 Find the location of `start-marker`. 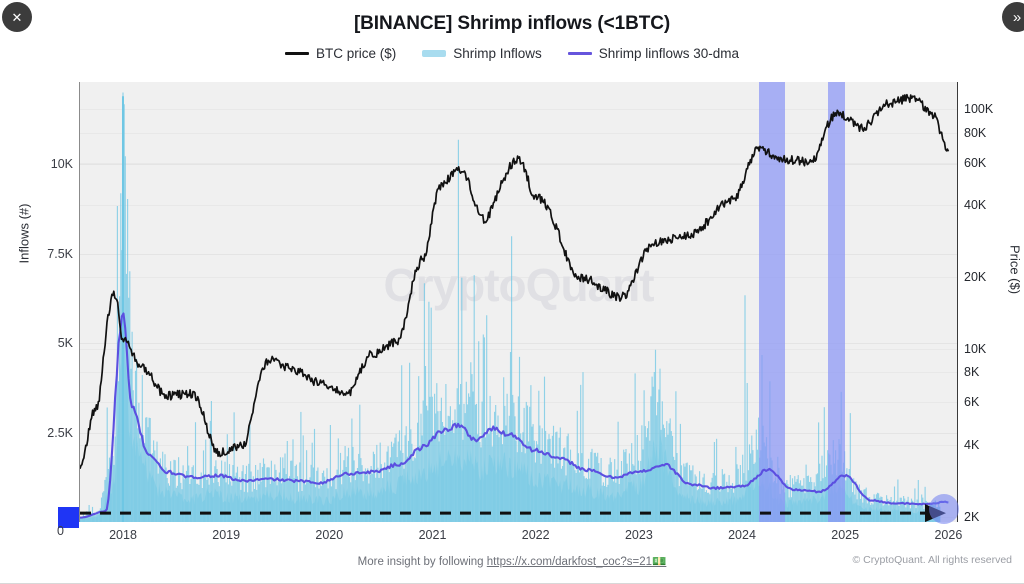

start-marker is located at coordinates (68, 517).